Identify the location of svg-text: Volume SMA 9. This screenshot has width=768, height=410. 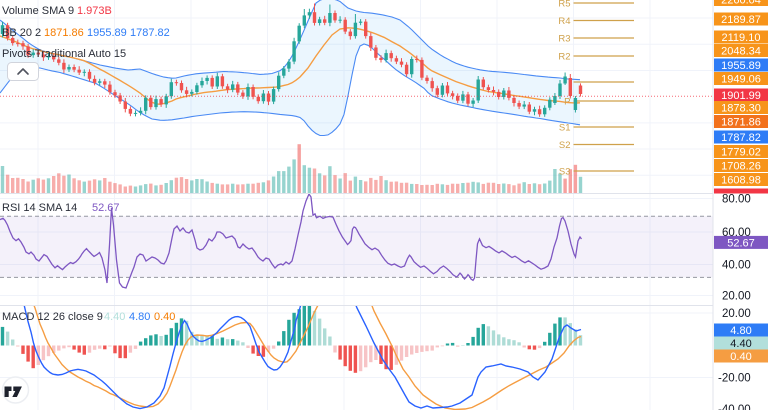
(38, 11).